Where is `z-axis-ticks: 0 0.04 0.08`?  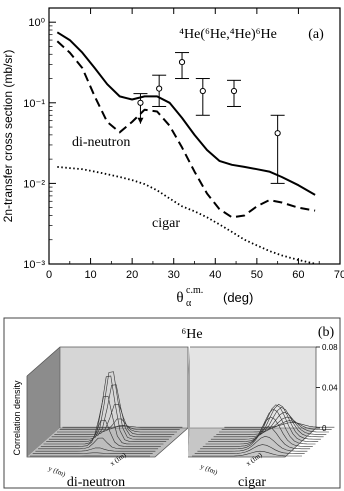 z-axis-ticks: 0 0.04 0.08 is located at coordinates (327, 388).